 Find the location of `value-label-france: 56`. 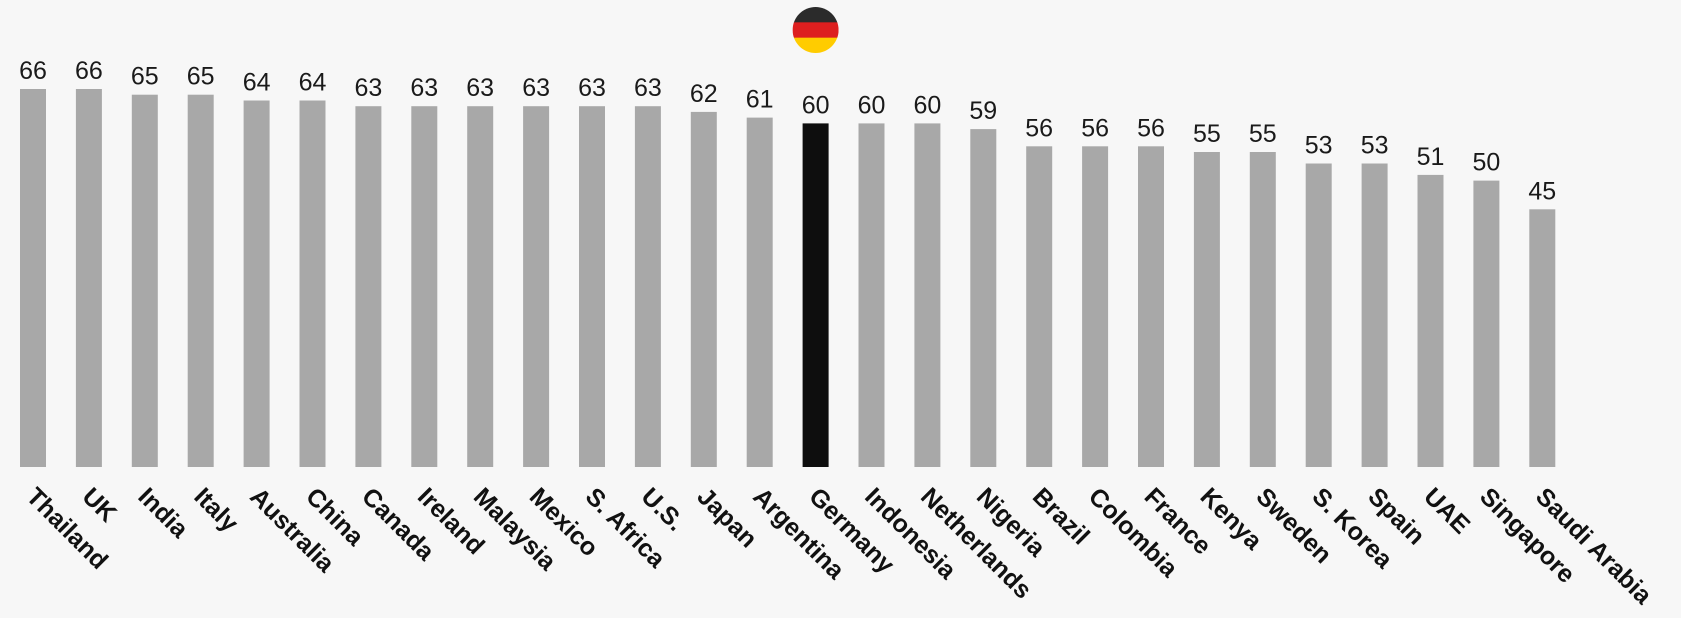

value-label-france: 56 is located at coordinates (1151, 128).